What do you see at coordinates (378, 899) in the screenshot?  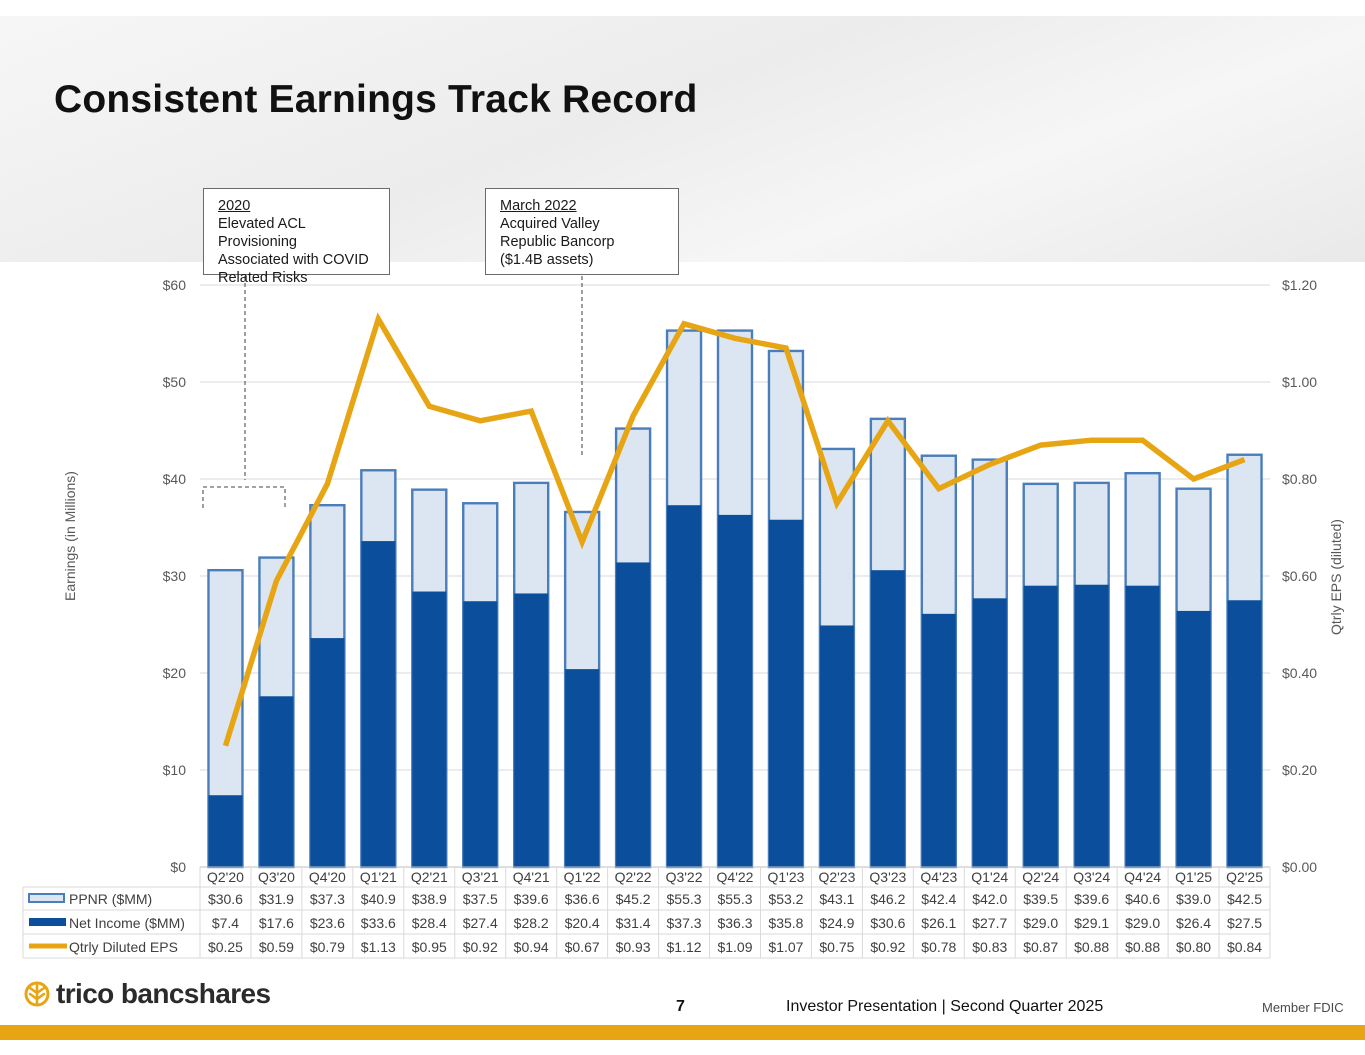 I see `data-label: $40.9` at bounding box center [378, 899].